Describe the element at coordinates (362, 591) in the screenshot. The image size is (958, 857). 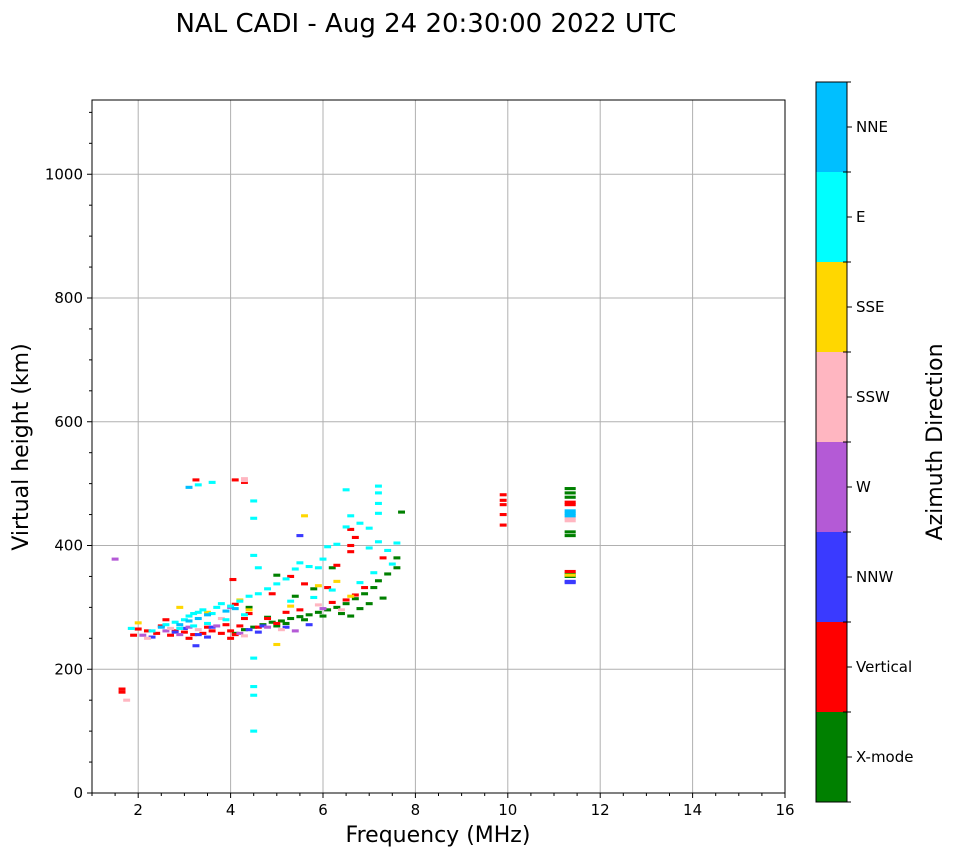
I see `series-nnw` at that location.